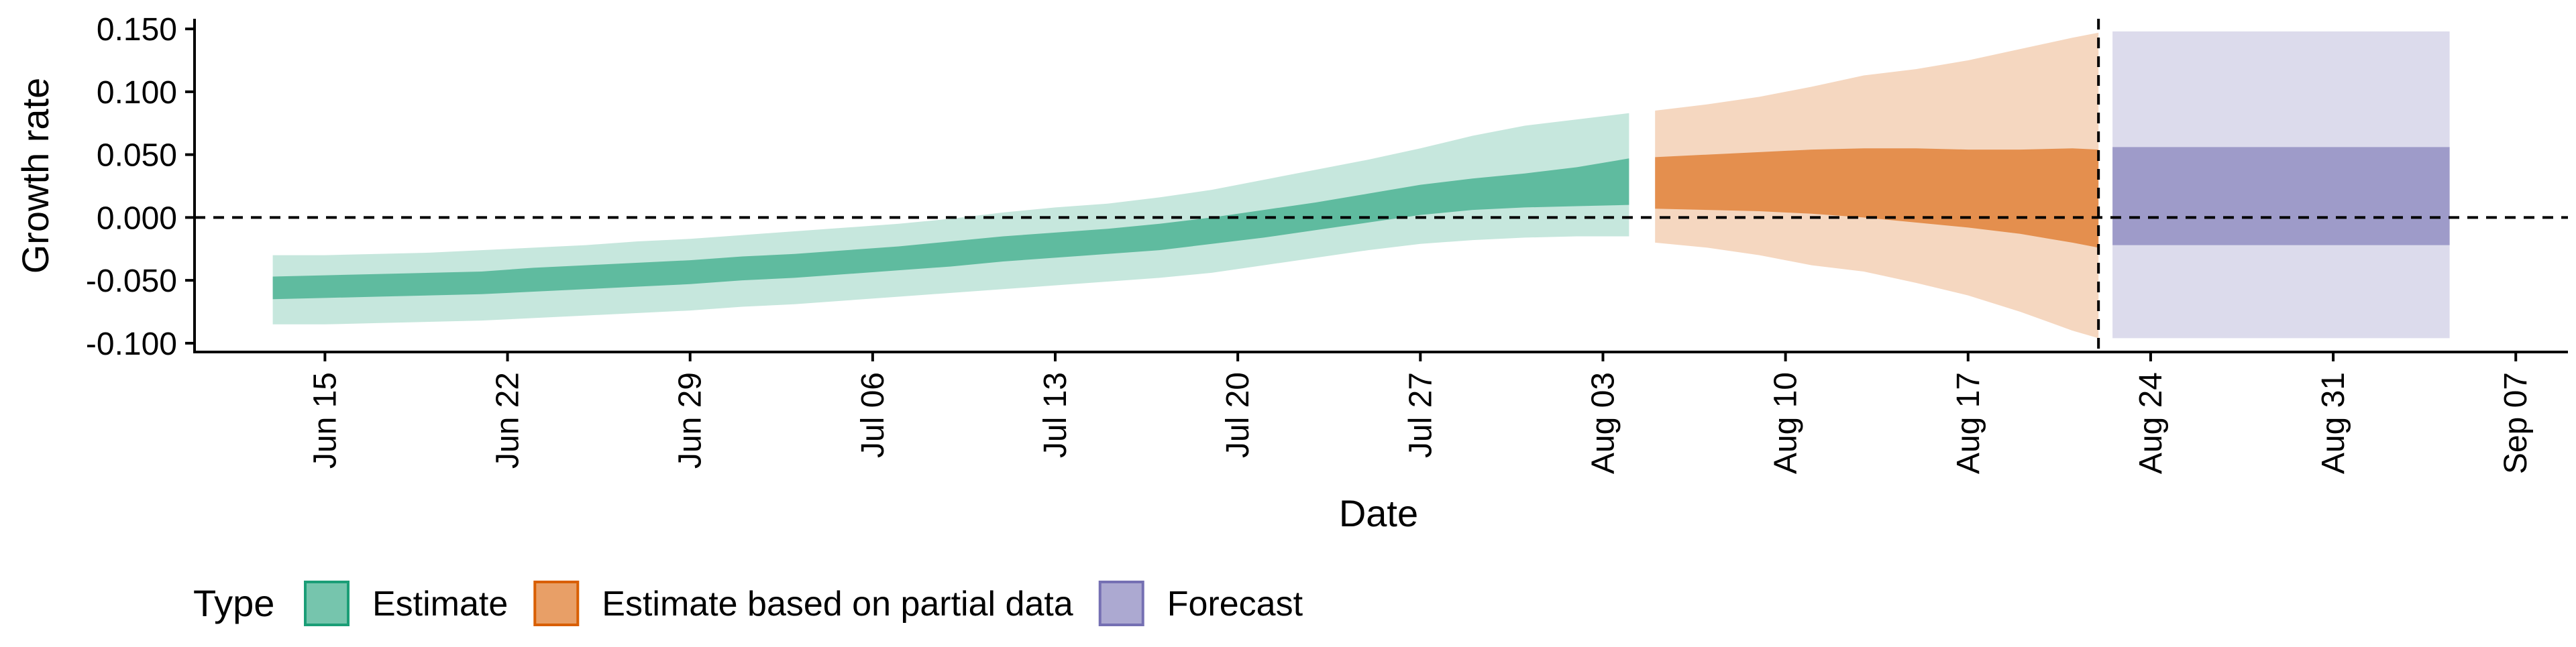 This screenshot has height=647, width=2576. I want to click on y-tick-label: 0.050, so click(137, 156).